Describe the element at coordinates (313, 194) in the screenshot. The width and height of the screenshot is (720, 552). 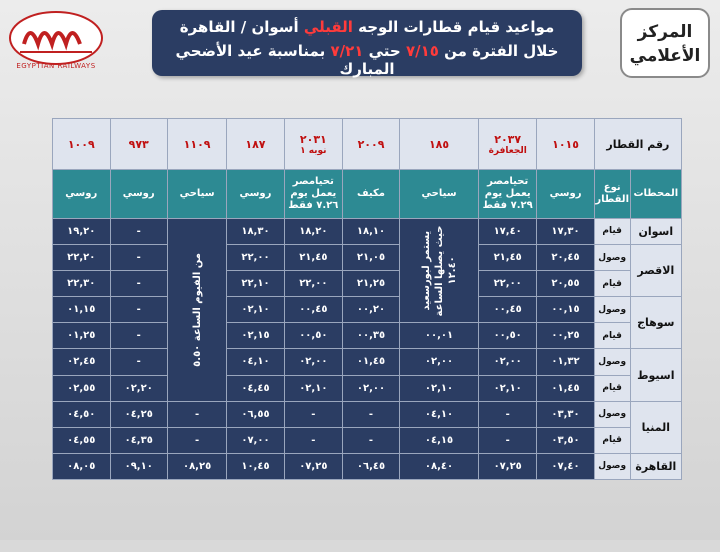
I see `train-type: تحيامصر يعمل يوم ٧.٢٦ فقط` at that location.